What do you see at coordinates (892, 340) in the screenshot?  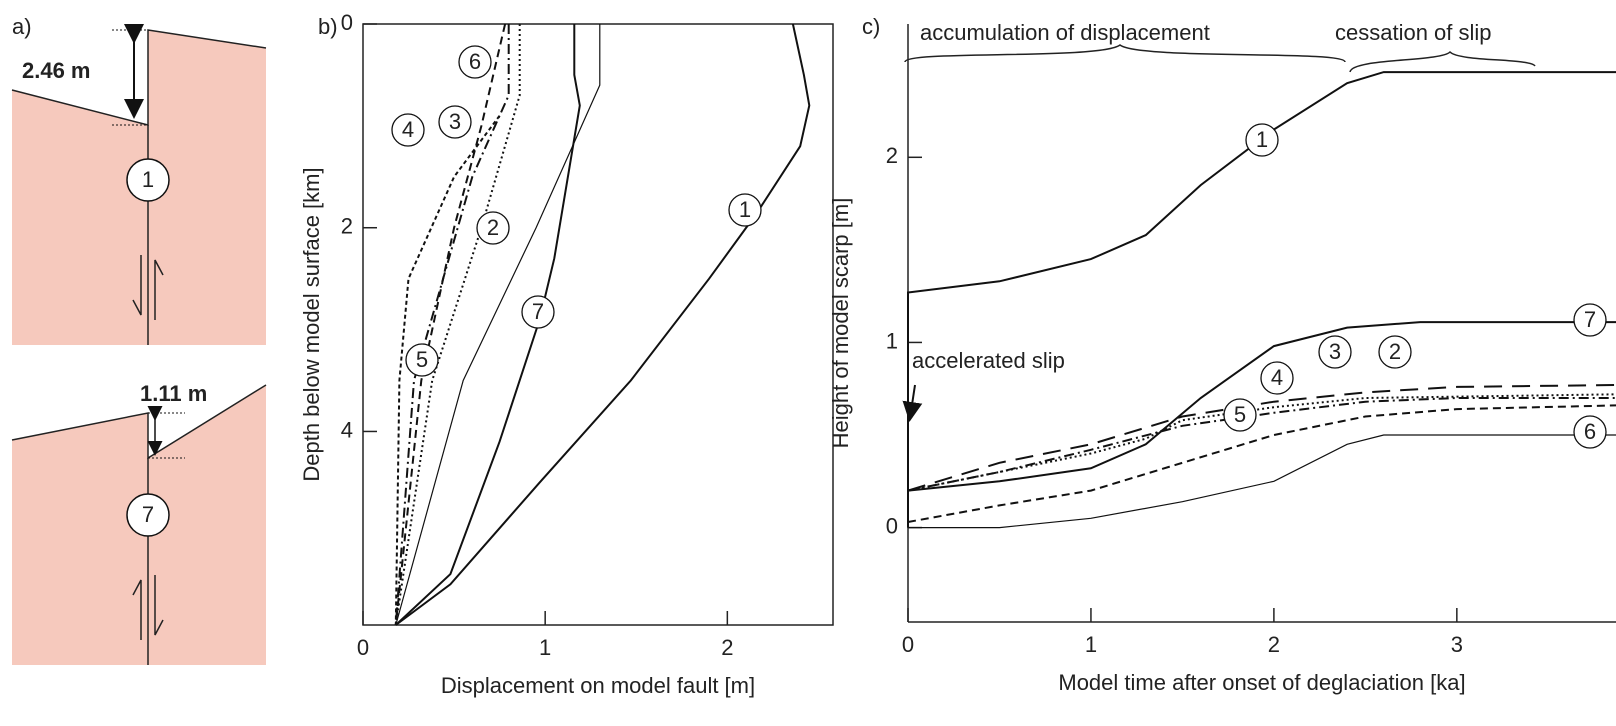 I see `y-tick-label: 1` at bounding box center [892, 340].